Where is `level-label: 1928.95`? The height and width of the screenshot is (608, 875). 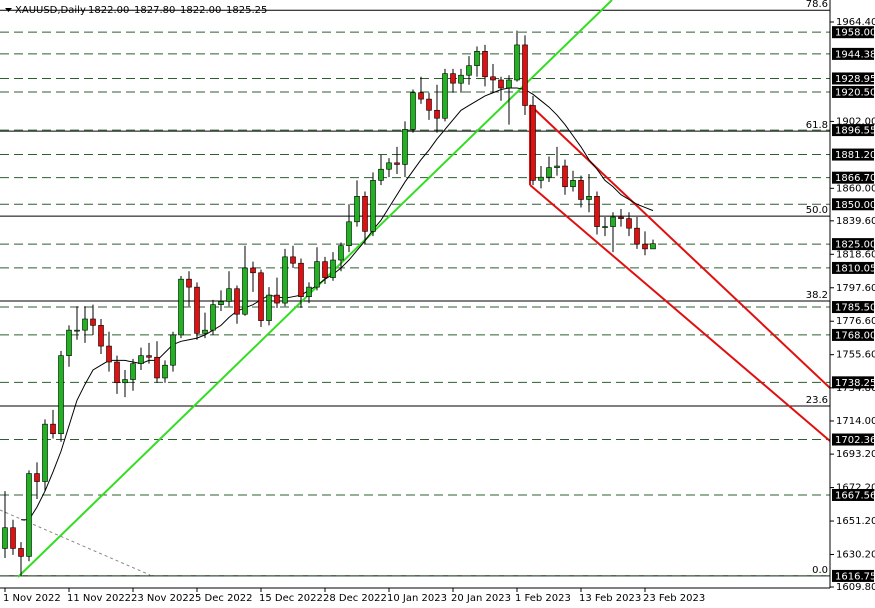
level-label: 1928.95 is located at coordinates (855, 79).